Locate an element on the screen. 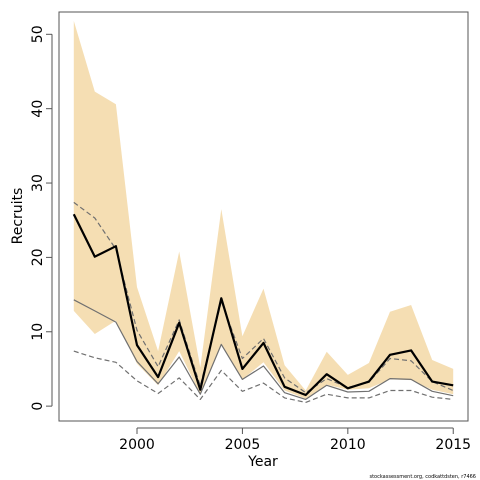 The width and height of the screenshot is (480, 480). x-axis-title: Year is located at coordinates (262, 462).